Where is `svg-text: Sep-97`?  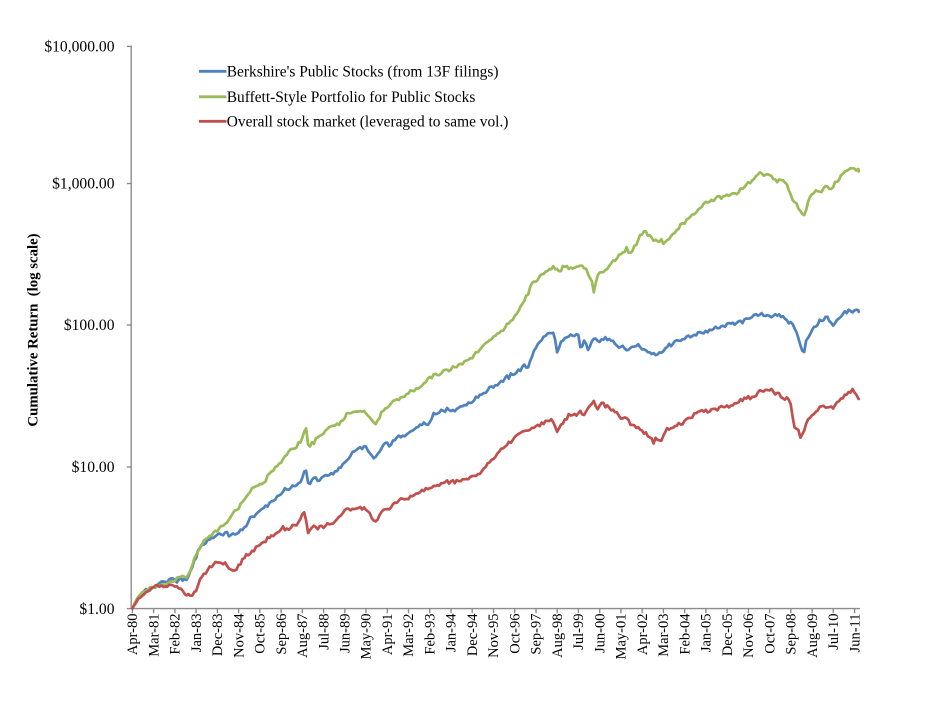 svg-text: Sep-97 is located at coordinates (537, 634).